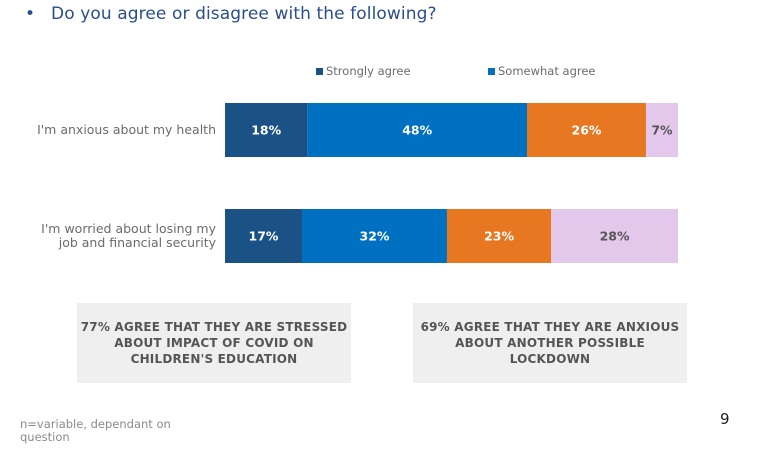 The width and height of the screenshot is (768, 450). What do you see at coordinates (128, 228) in the screenshot?
I see `category-label-line: I'm worried about losing my` at bounding box center [128, 228].